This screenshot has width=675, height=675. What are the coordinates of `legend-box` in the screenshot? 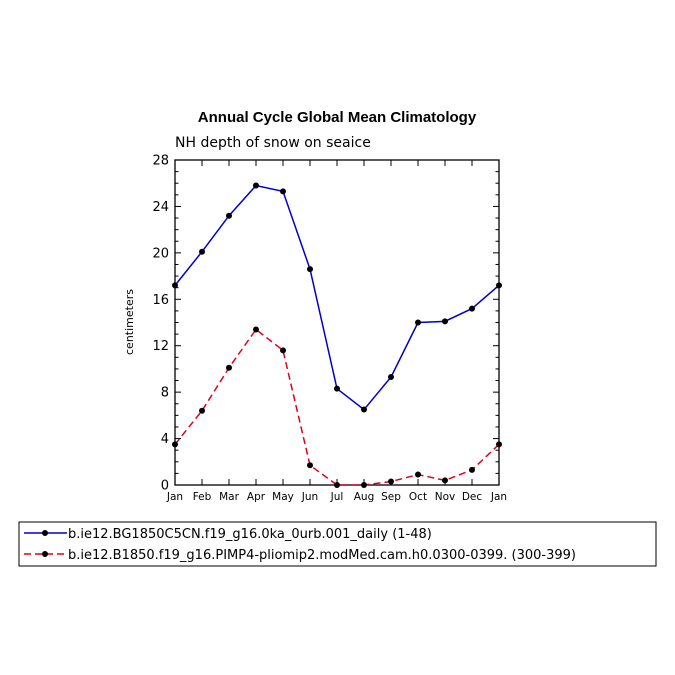 It's located at (337, 544).